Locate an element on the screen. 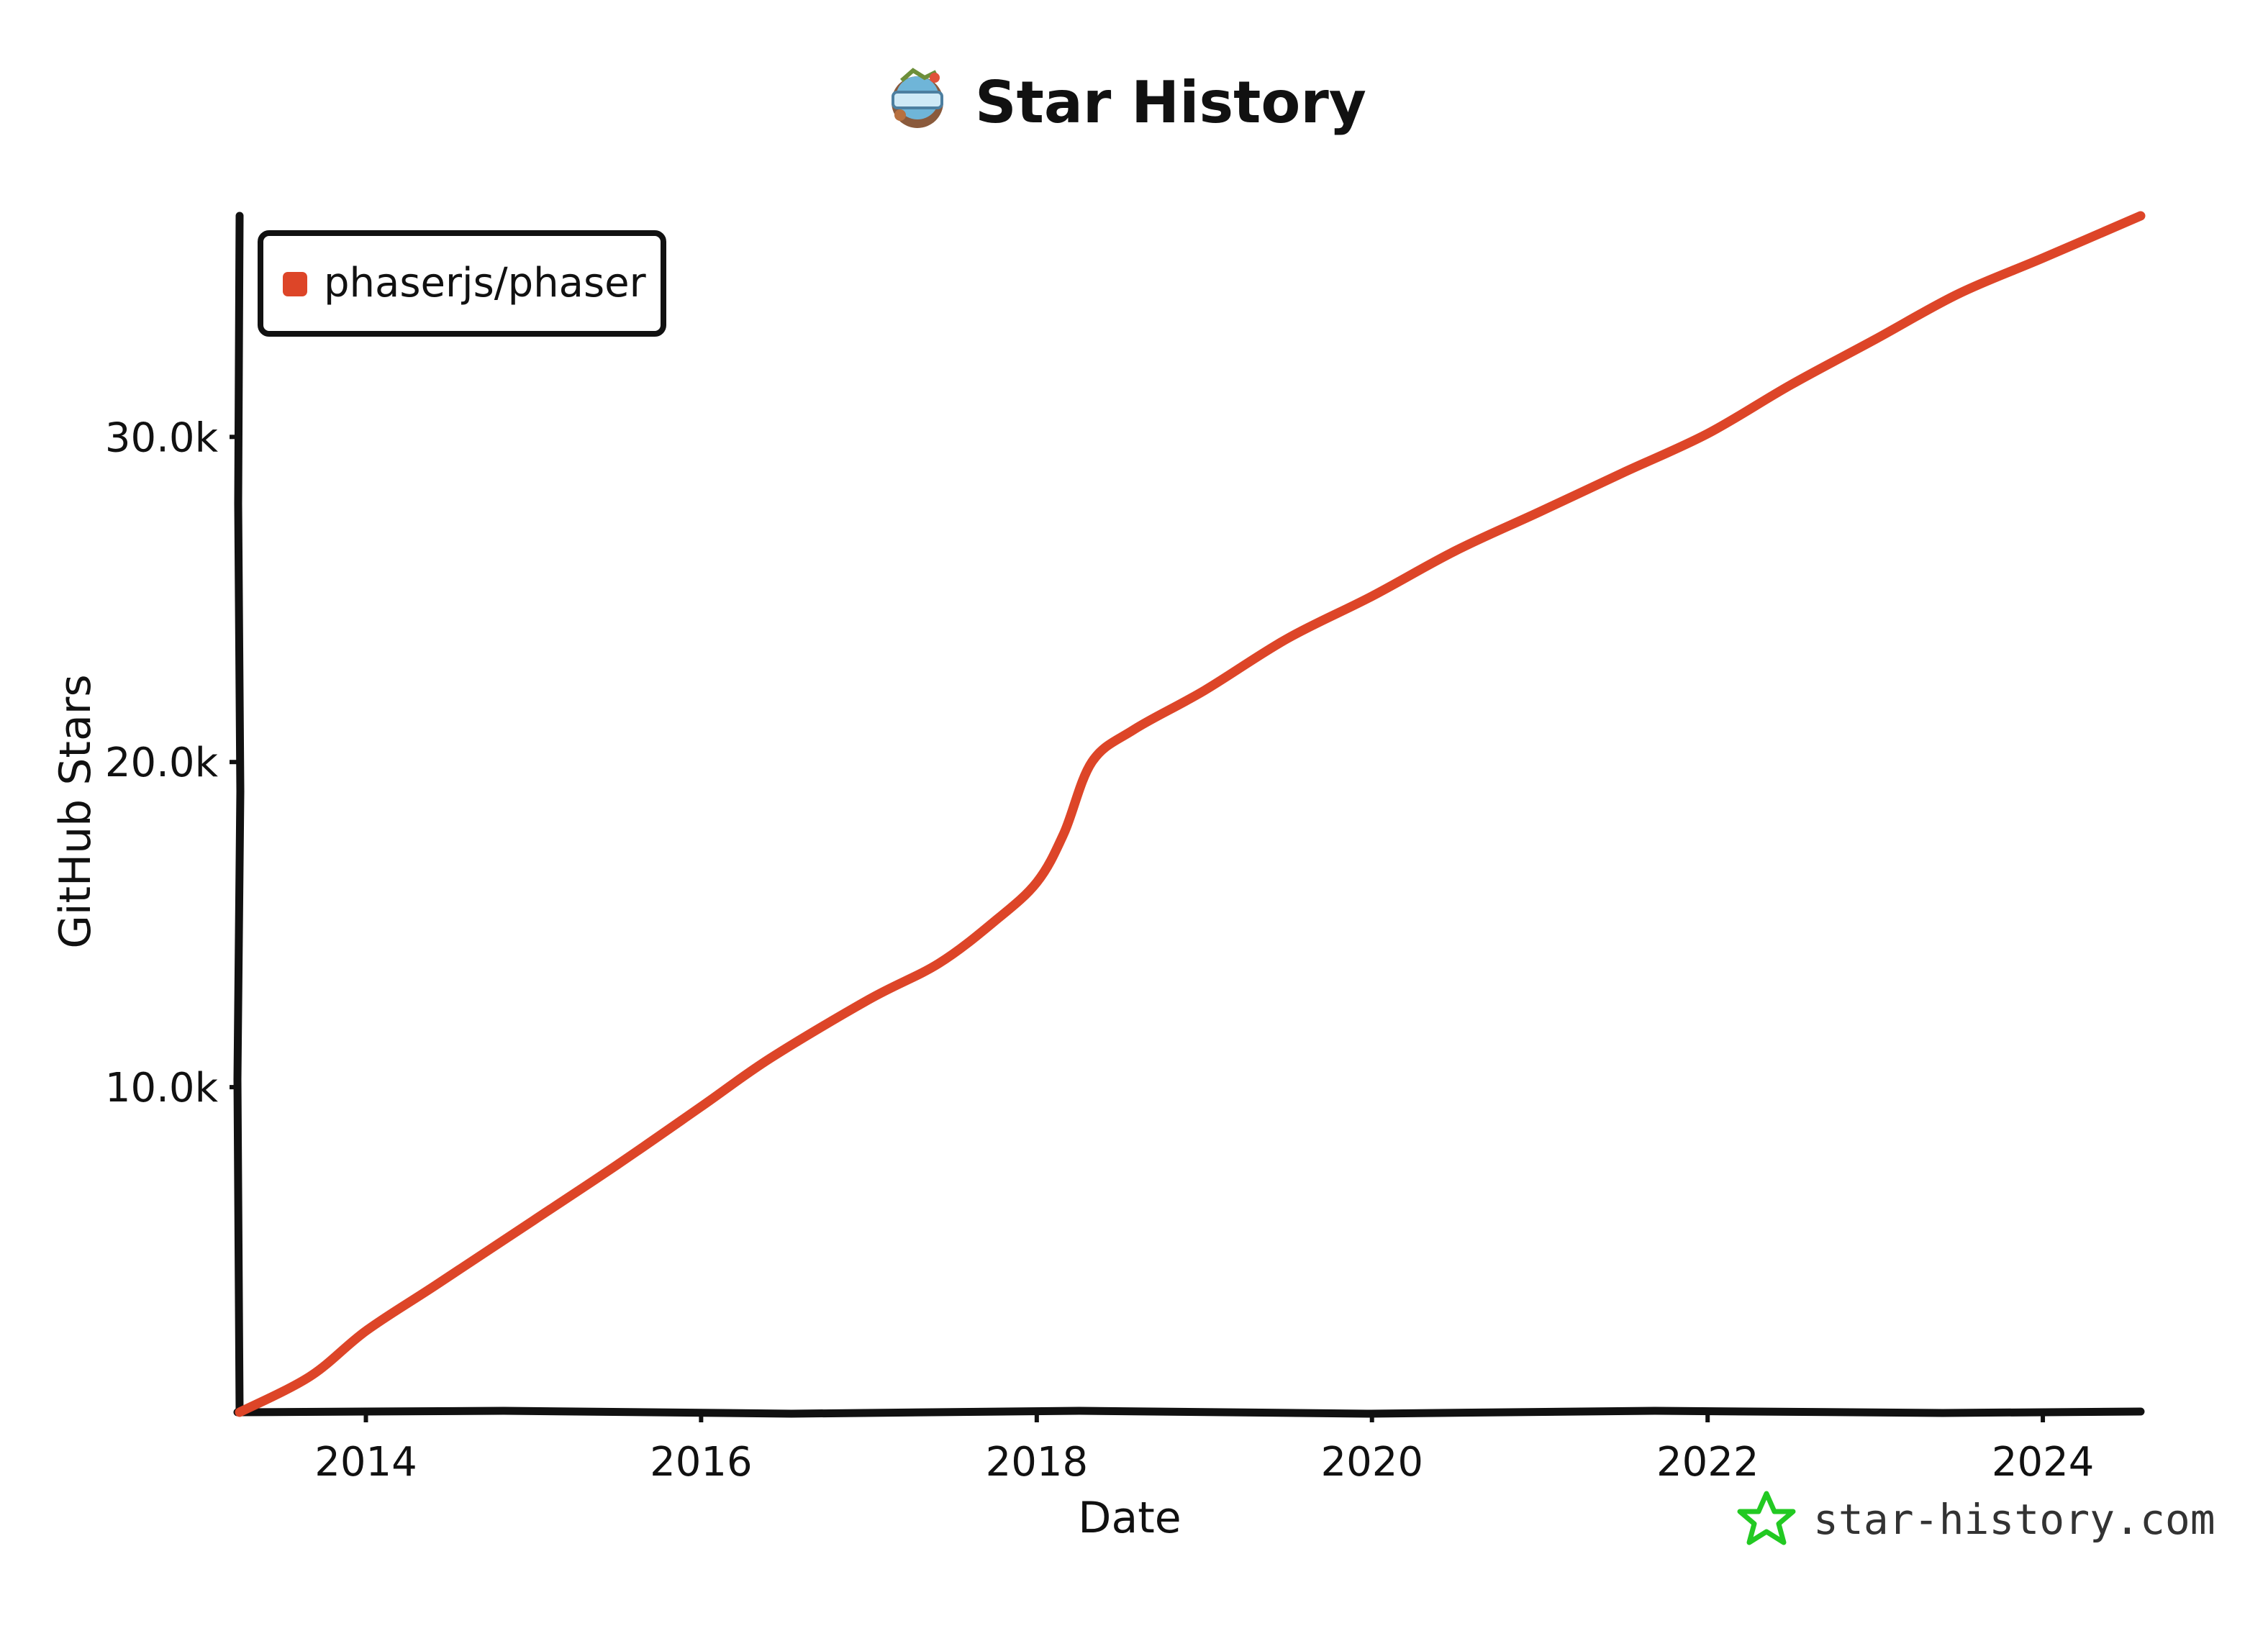  watermark: star-history.com is located at coordinates (1976, 1518).